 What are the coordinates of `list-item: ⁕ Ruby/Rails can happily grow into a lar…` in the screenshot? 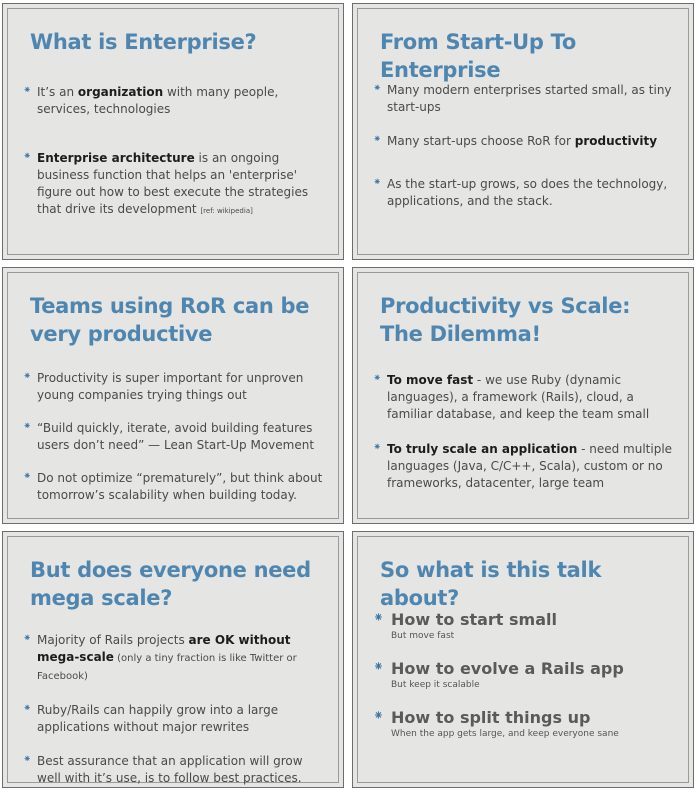 It's located at (151, 718).